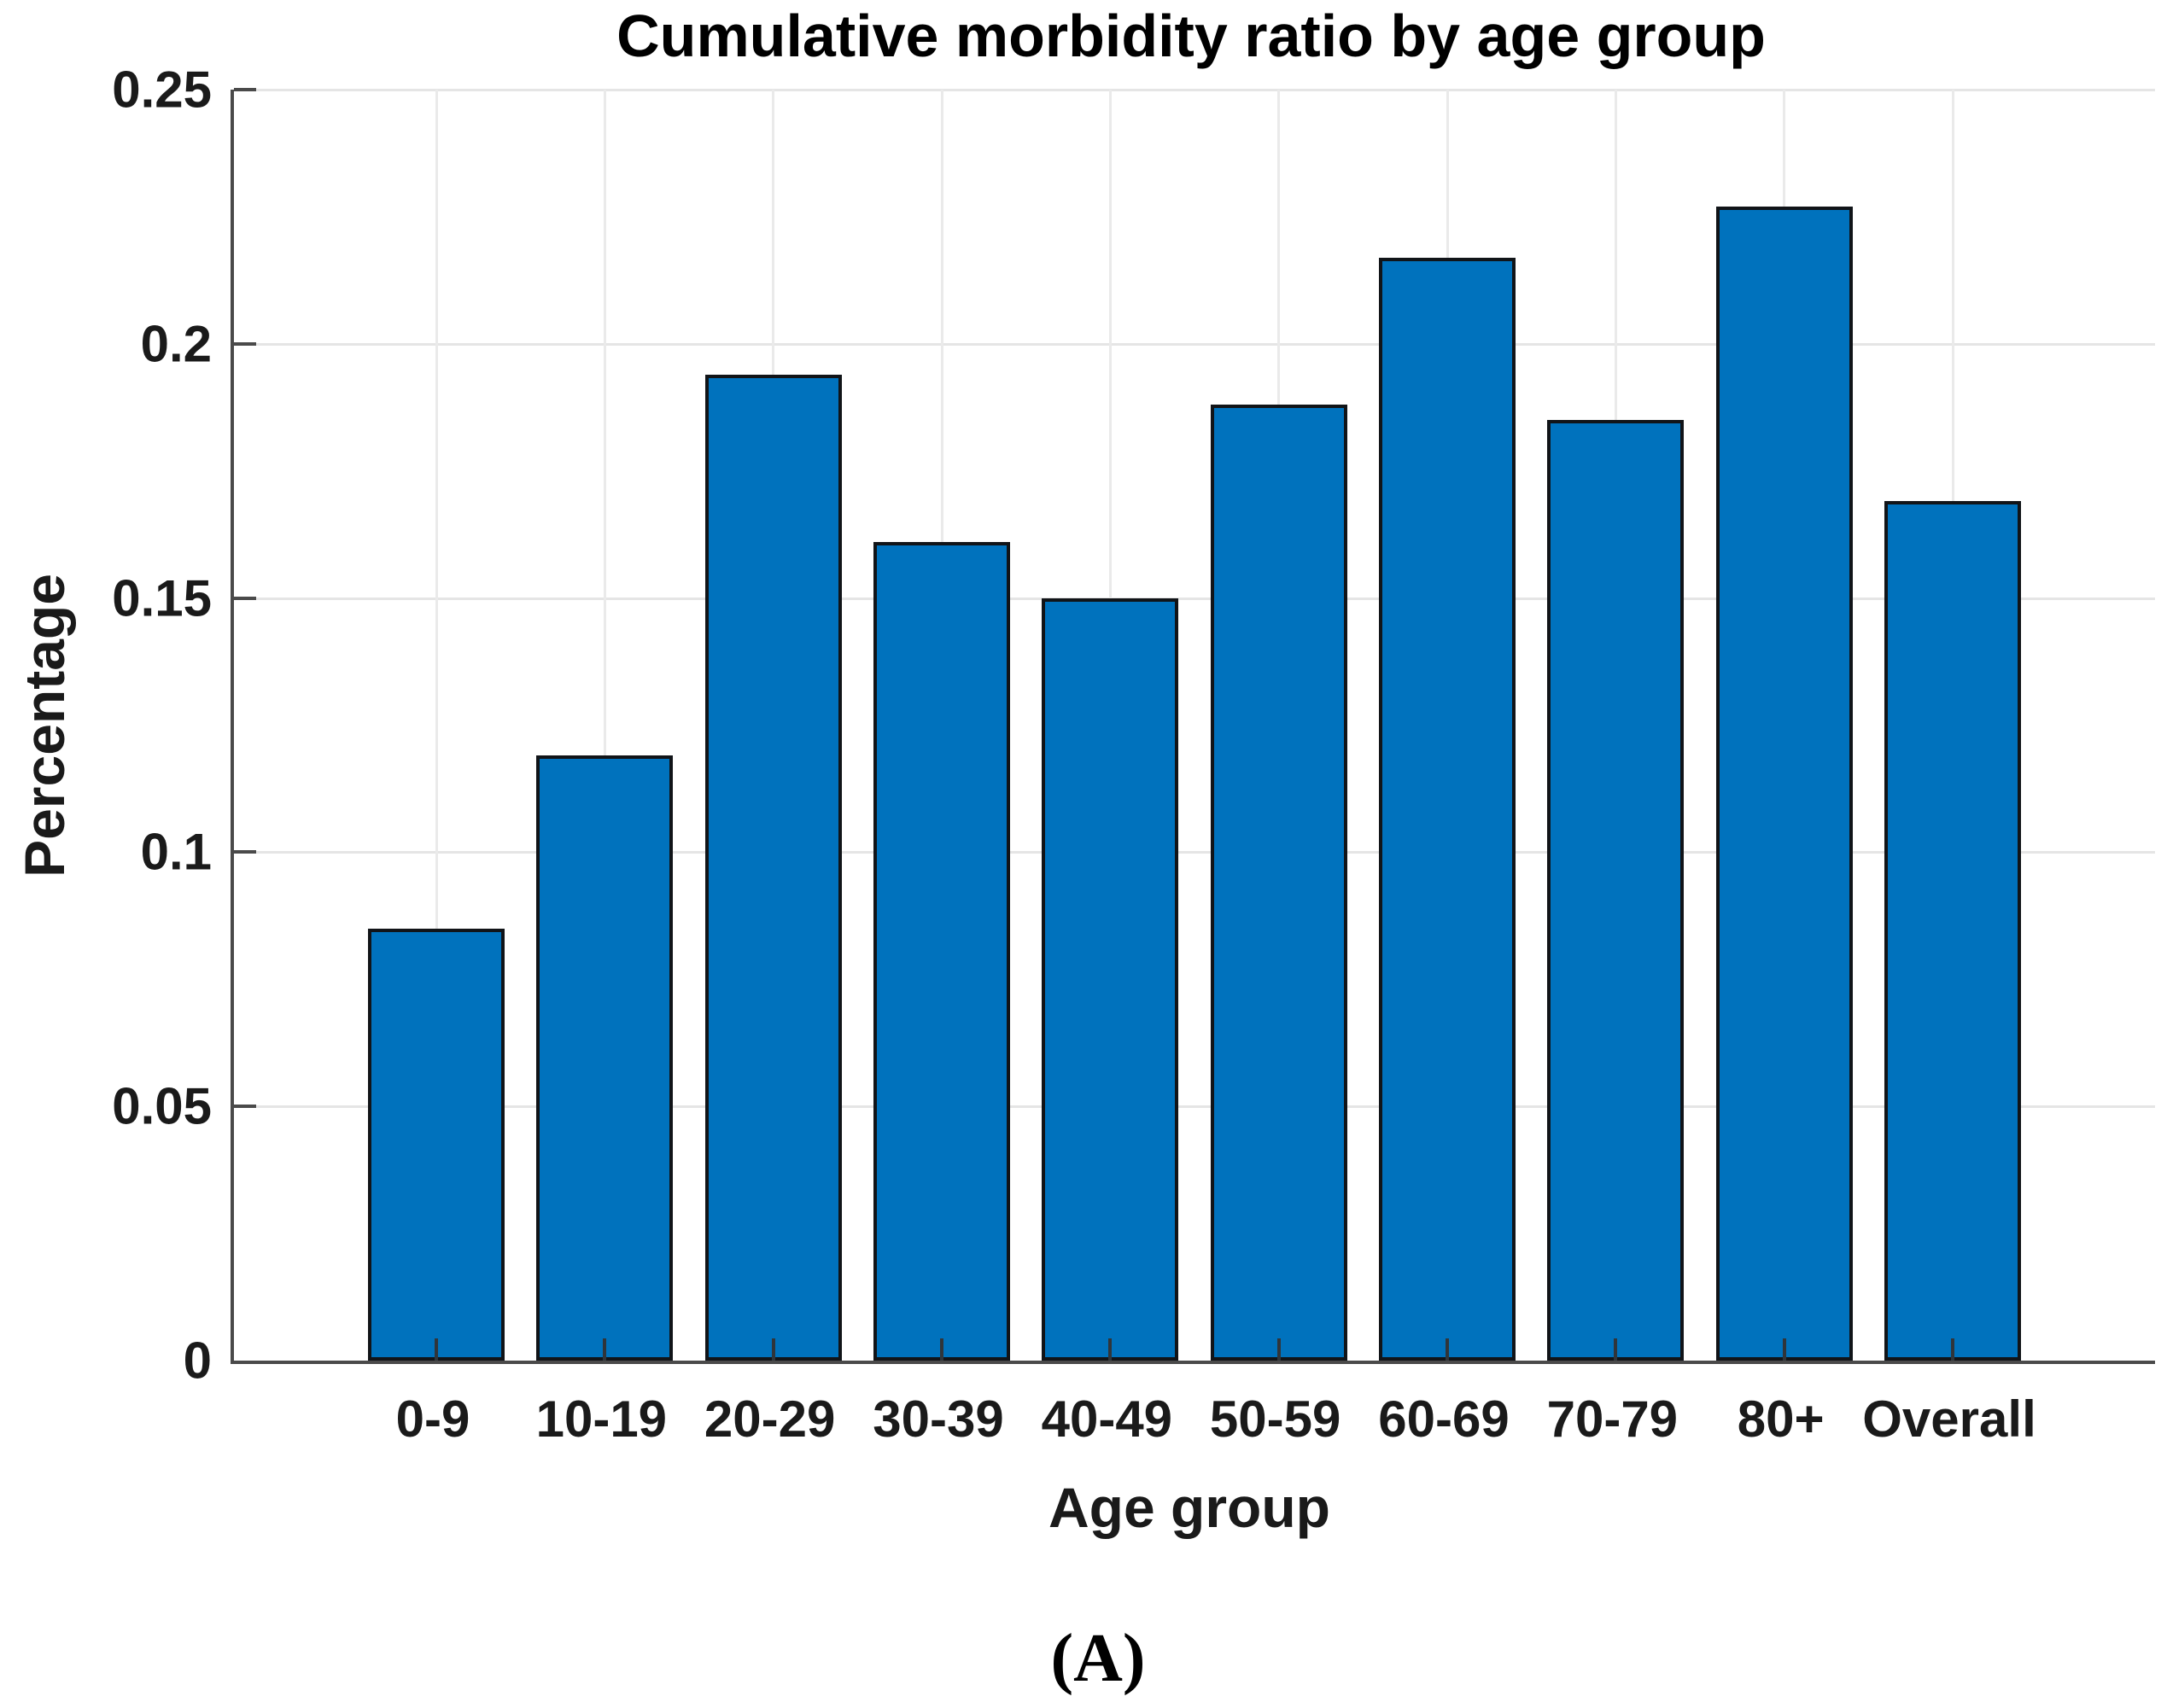  What do you see at coordinates (162, 1106) in the screenshot?
I see `y-tick-label: 0.05` at bounding box center [162, 1106].